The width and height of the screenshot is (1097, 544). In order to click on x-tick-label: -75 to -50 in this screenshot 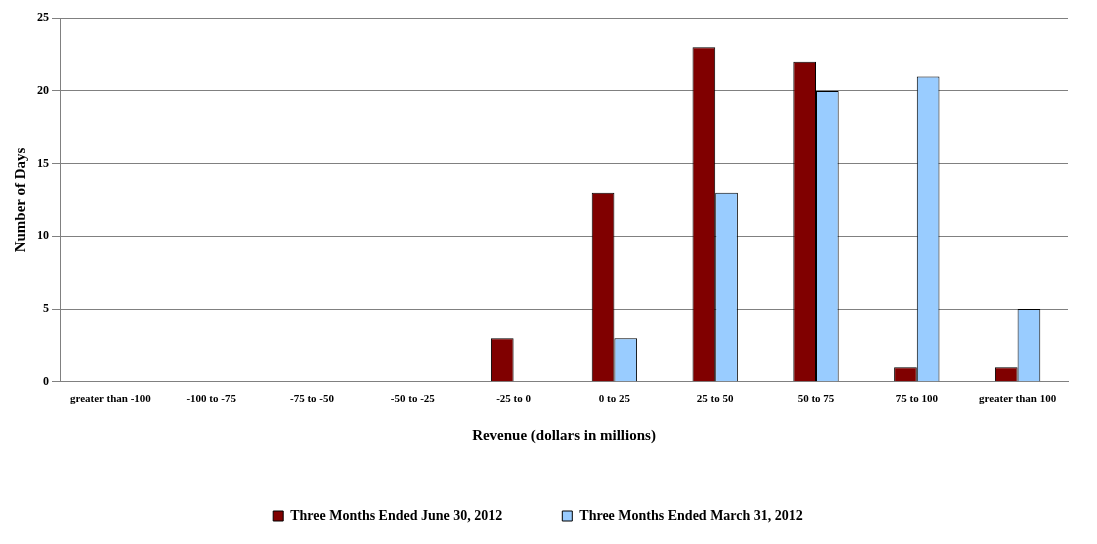, I will do `click(312, 398)`.